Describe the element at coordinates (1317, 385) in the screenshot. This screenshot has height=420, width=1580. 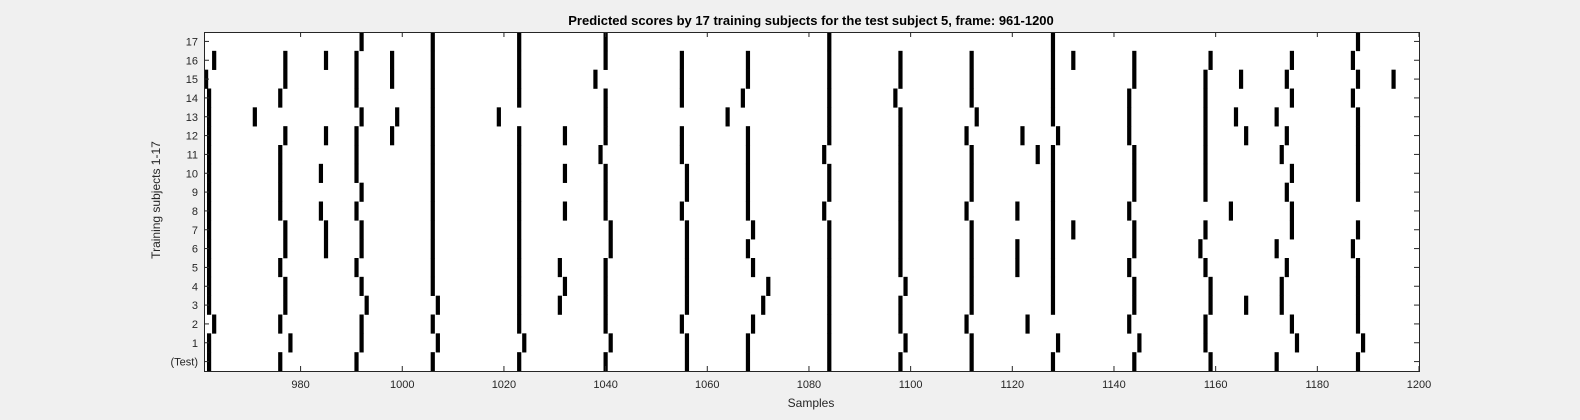
I see `x-tick-label: 1180` at that location.